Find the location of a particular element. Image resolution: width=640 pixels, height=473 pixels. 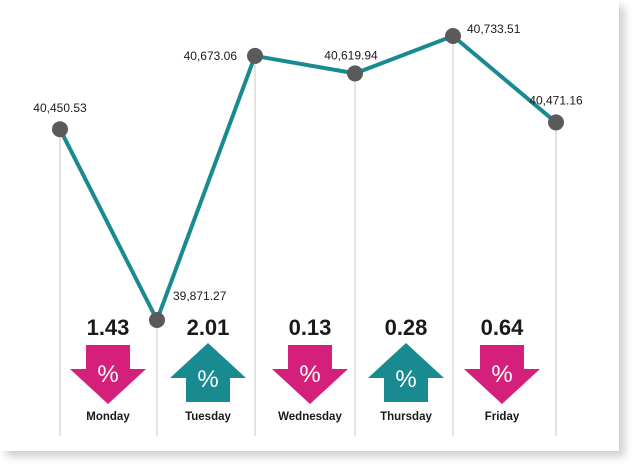

change-value: 0.64 is located at coordinates (503, 327).